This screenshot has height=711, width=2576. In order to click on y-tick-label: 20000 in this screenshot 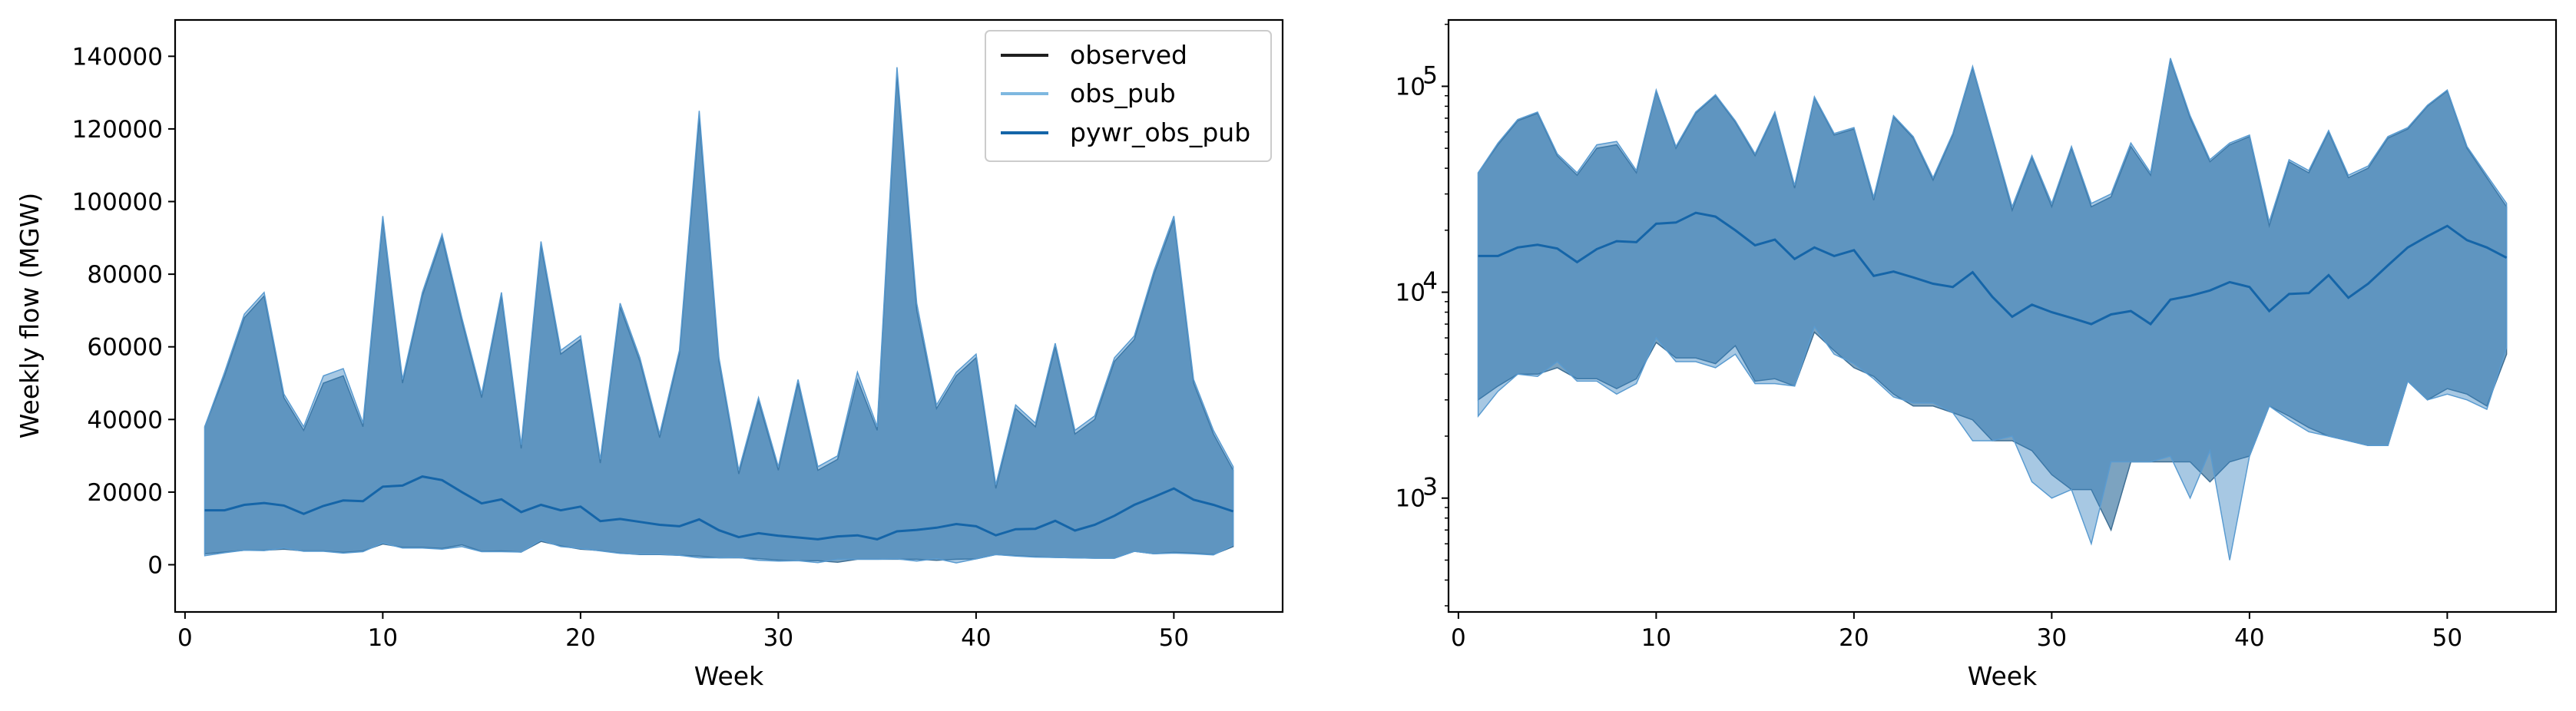, I will do `click(125, 493)`.